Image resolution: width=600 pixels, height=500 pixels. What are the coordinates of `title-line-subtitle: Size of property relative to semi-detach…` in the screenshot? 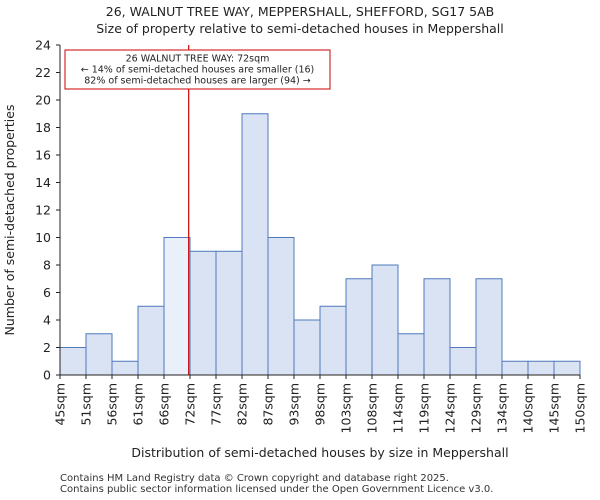 It's located at (300, 28).